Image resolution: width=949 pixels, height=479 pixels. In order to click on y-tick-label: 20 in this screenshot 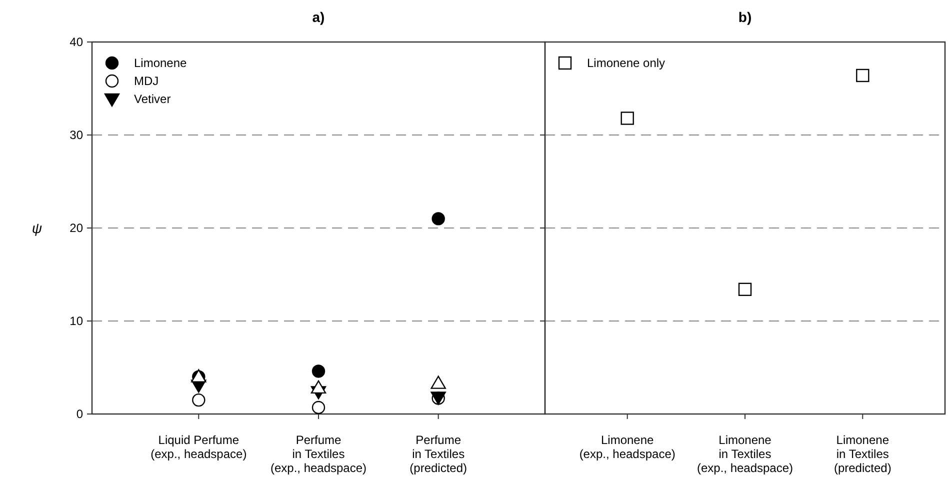, I will do `click(77, 228)`.